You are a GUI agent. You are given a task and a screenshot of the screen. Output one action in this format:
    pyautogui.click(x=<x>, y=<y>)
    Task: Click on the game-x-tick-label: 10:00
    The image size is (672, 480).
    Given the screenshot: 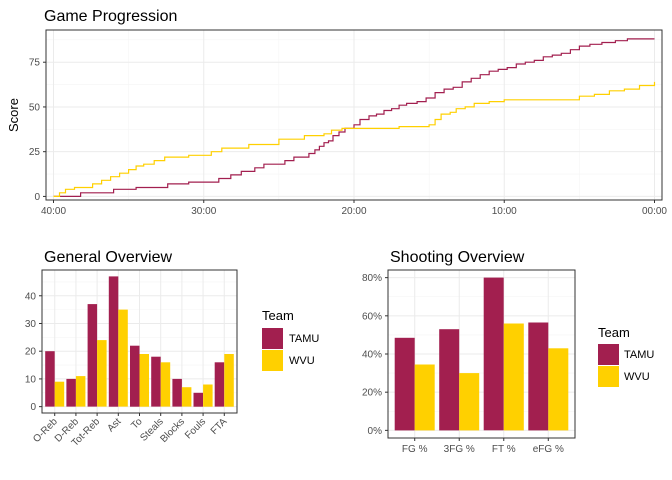 What is the action you would take?
    pyautogui.click(x=504, y=211)
    